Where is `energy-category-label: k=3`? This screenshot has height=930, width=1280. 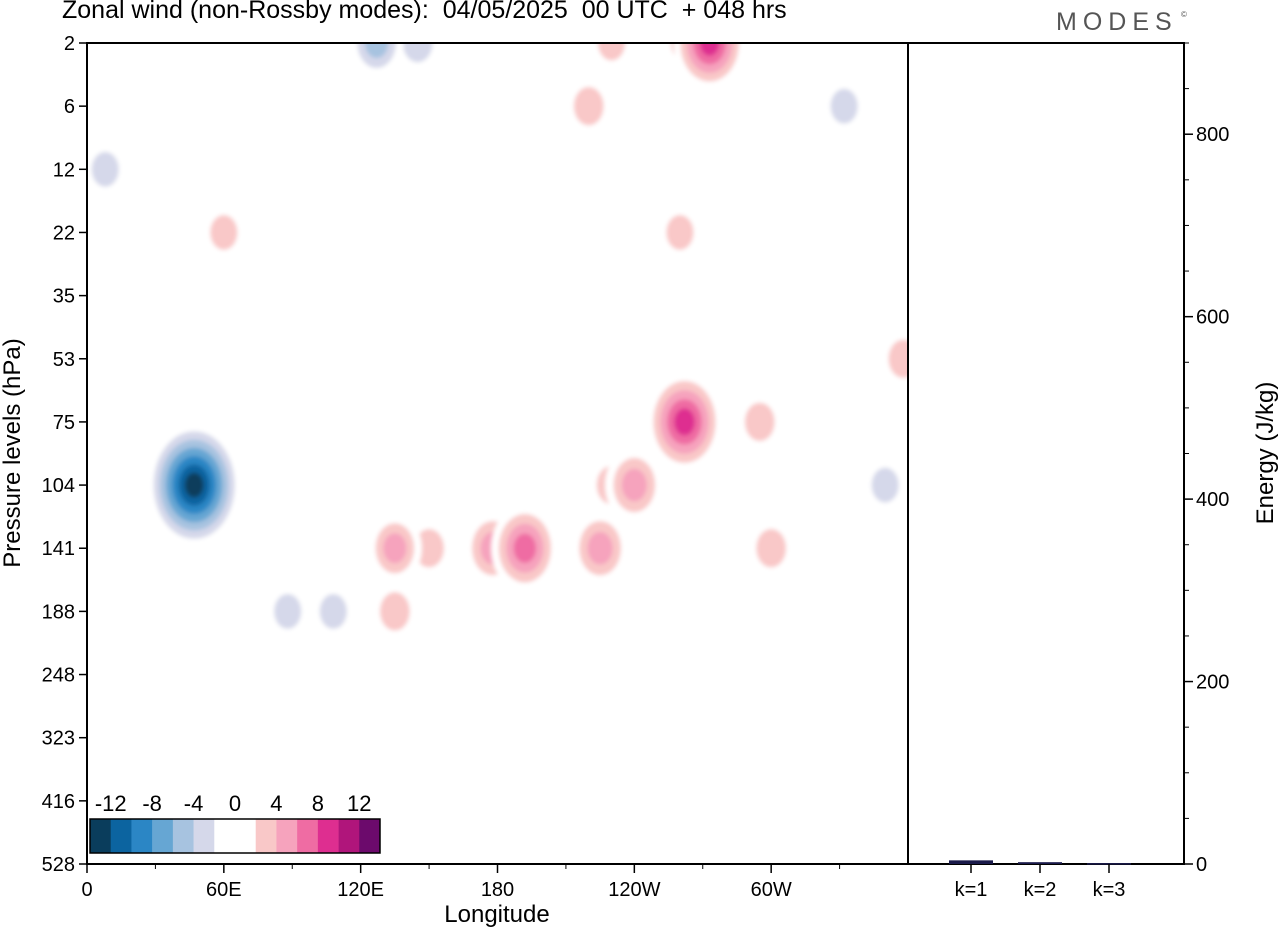
energy-category-label: k=3 is located at coordinates (1109, 890).